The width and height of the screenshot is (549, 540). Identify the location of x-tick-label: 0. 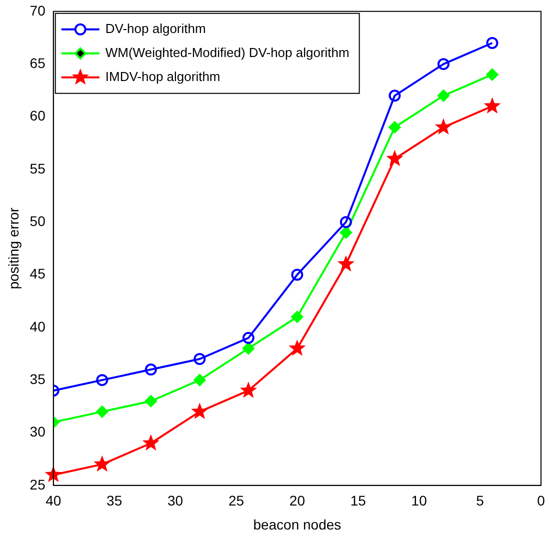
(541, 500).